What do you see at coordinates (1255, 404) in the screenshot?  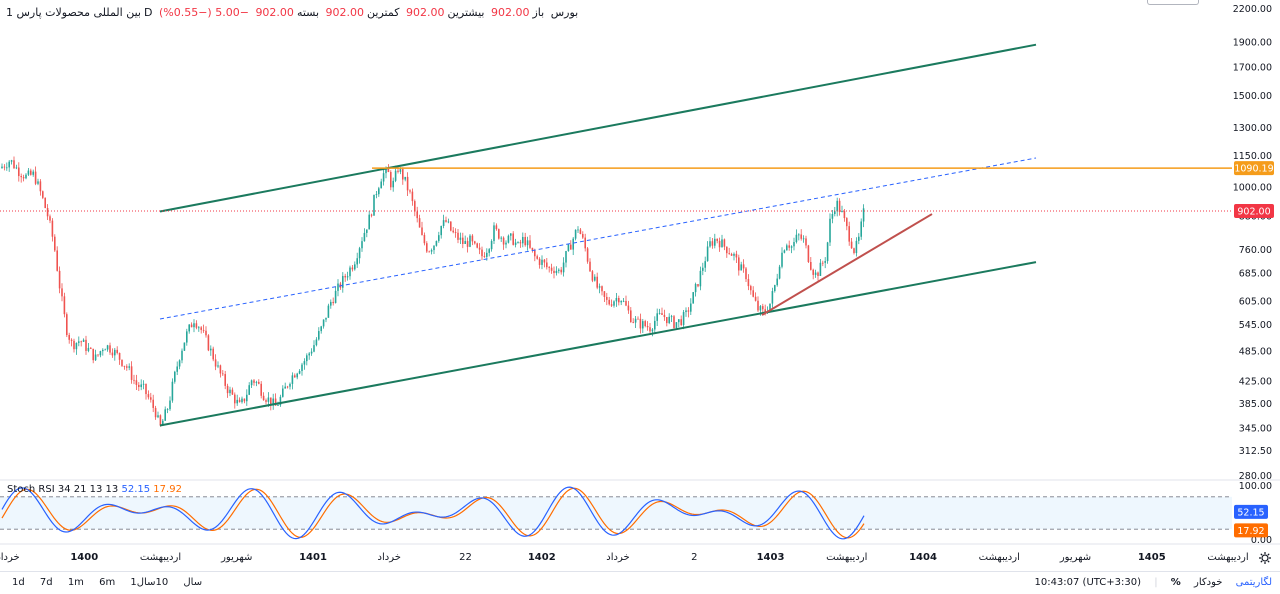 I see `price-tick-label: 385.00` at bounding box center [1255, 404].